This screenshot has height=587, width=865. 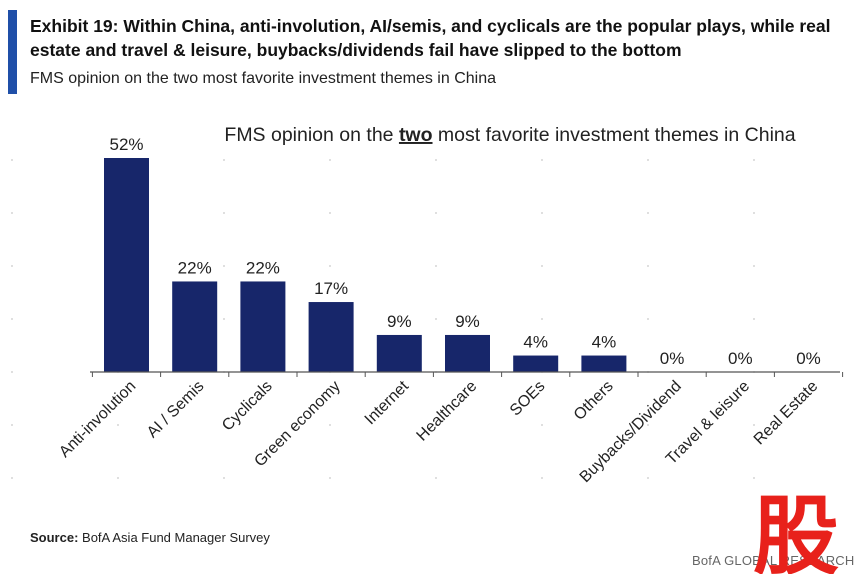 What do you see at coordinates (594, 401) in the screenshot?
I see `category-label: Others` at bounding box center [594, 401].